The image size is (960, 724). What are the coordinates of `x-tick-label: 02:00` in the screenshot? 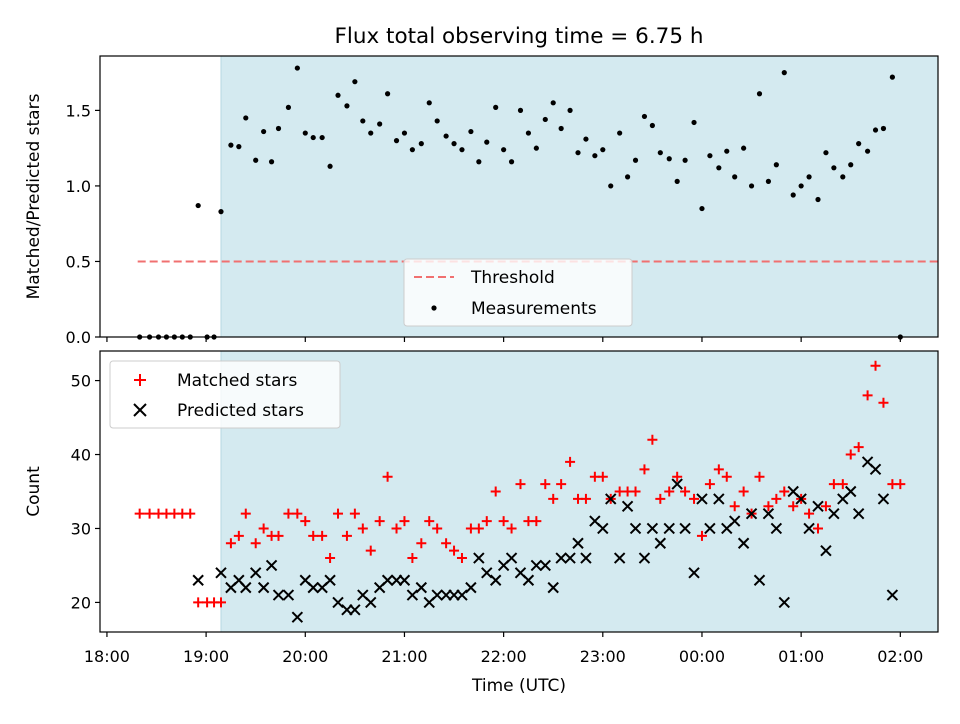 It's located at (900, 656).